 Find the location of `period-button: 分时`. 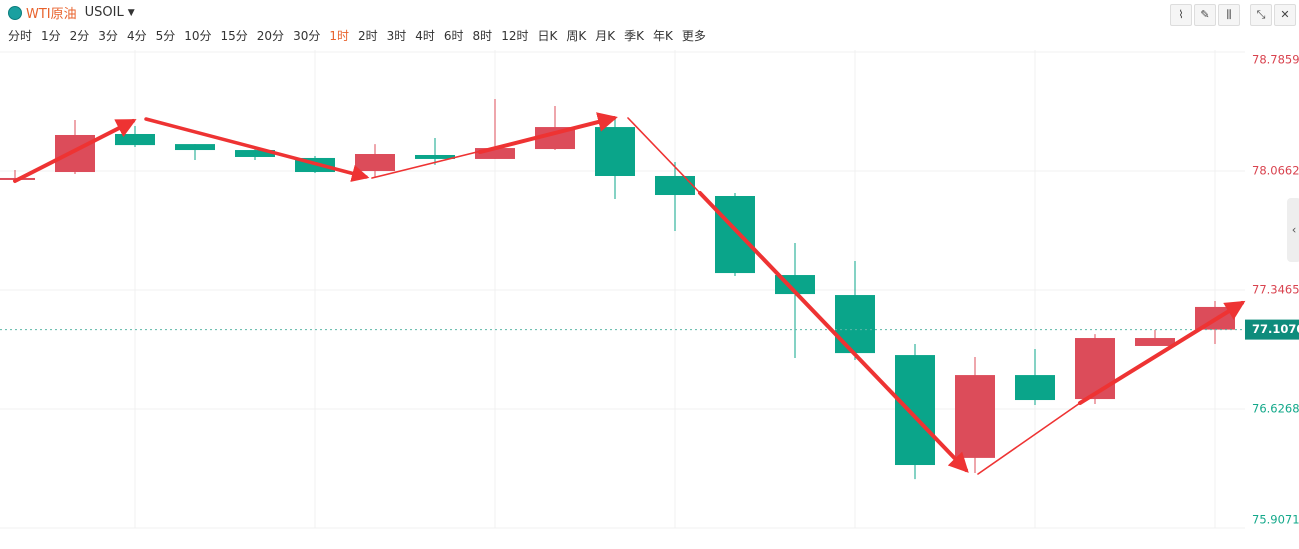

period-button: 分时 is located at coordinates (20, 36).